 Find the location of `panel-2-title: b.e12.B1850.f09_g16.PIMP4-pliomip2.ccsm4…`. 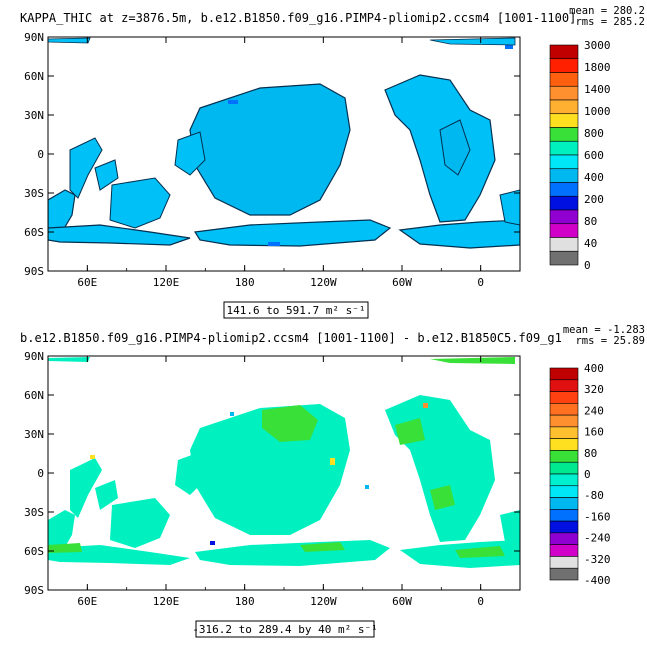

panel-2-title: b.e12.B1850.f09_g16.PIMP4-pliomip2.ccsm4… is located at coordinates (291, 338).